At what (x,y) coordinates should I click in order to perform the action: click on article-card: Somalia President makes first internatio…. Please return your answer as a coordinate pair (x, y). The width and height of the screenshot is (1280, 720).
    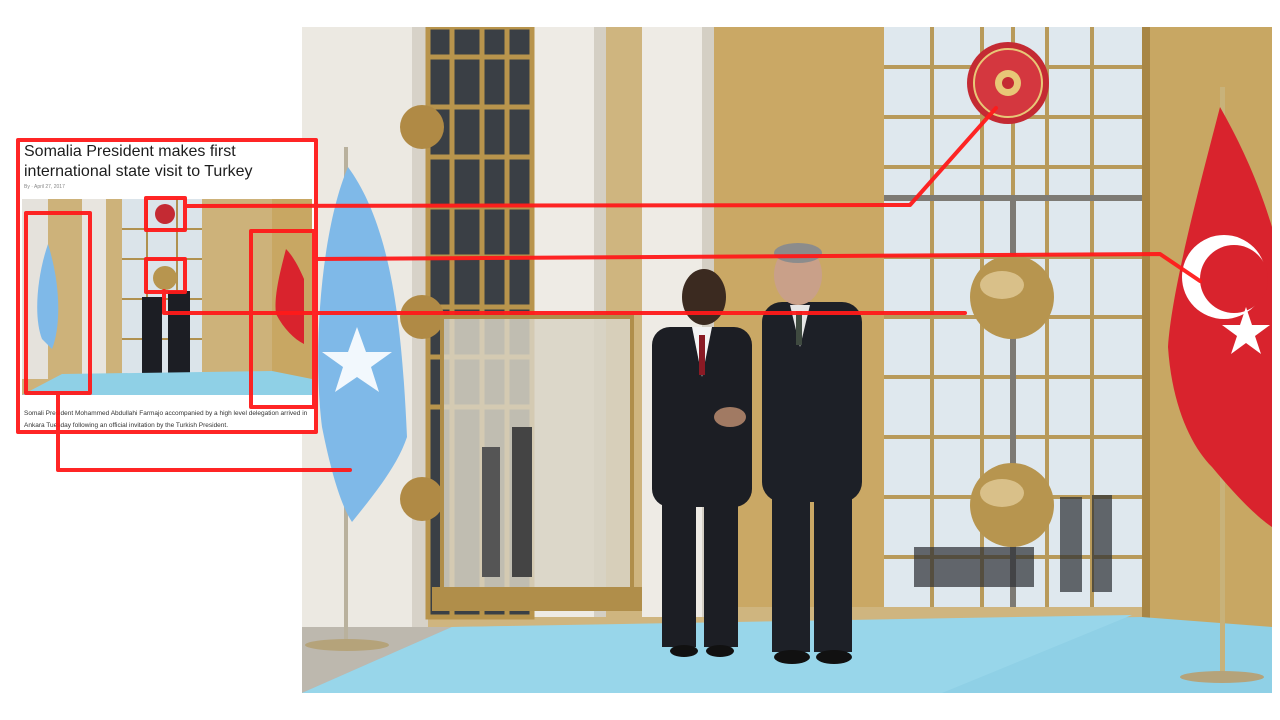
    Looking at the image, I should click on (167, 285).